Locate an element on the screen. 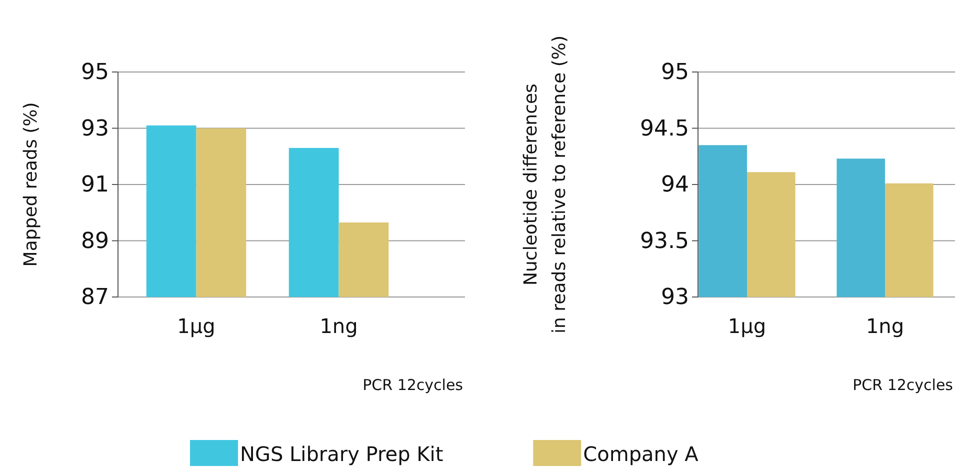 This screenshot has width=956, height=468. y-axis-title: Nucleotide differences in reads relative to reference (%) is located at coordinates (545, 185).